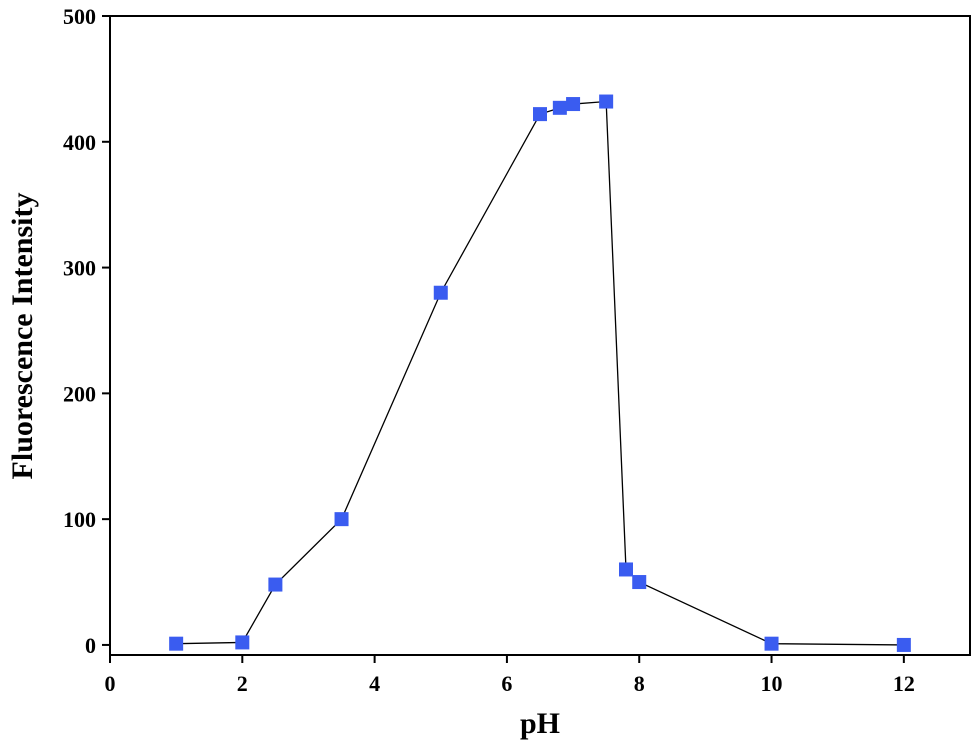 This screenshot has width=978, height=747. I want to click on x-tick-label: 6, so click(506, 683).